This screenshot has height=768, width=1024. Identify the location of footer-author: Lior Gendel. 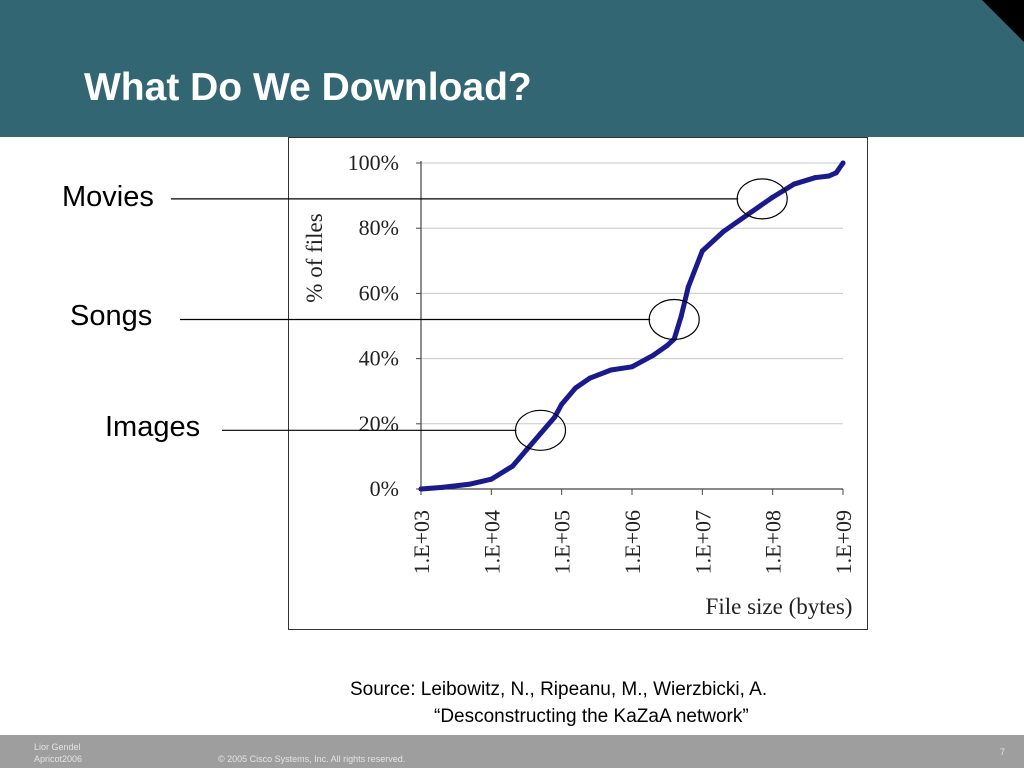
(57, 747).